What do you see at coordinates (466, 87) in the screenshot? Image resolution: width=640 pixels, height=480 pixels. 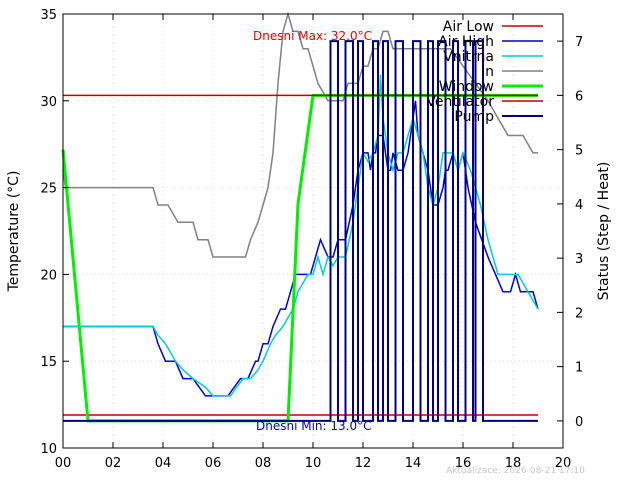 I see `legend-label-window: Window` at bounding box center [466, 87].